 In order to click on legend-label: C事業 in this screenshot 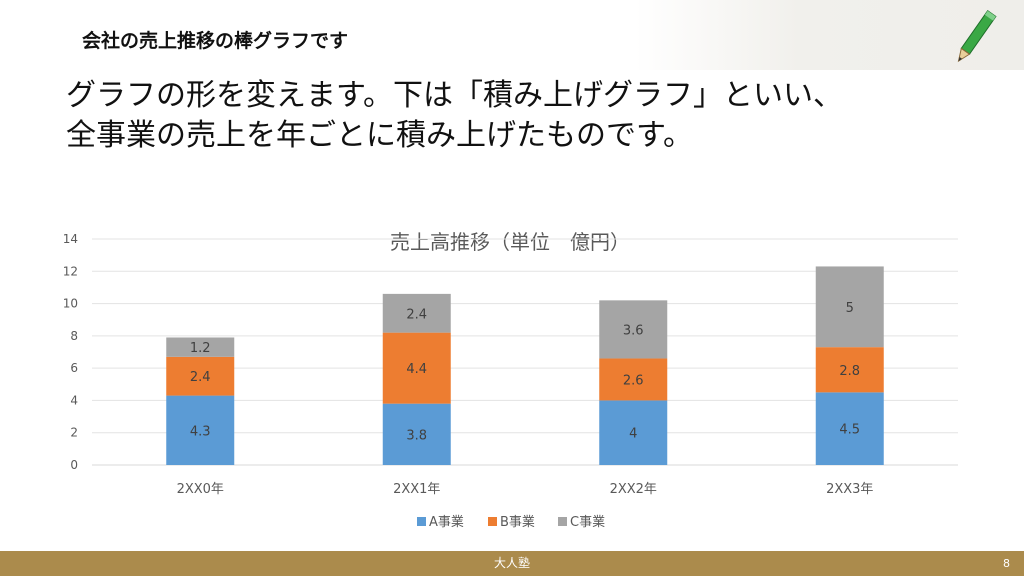, I will do `click(587, 522)`.